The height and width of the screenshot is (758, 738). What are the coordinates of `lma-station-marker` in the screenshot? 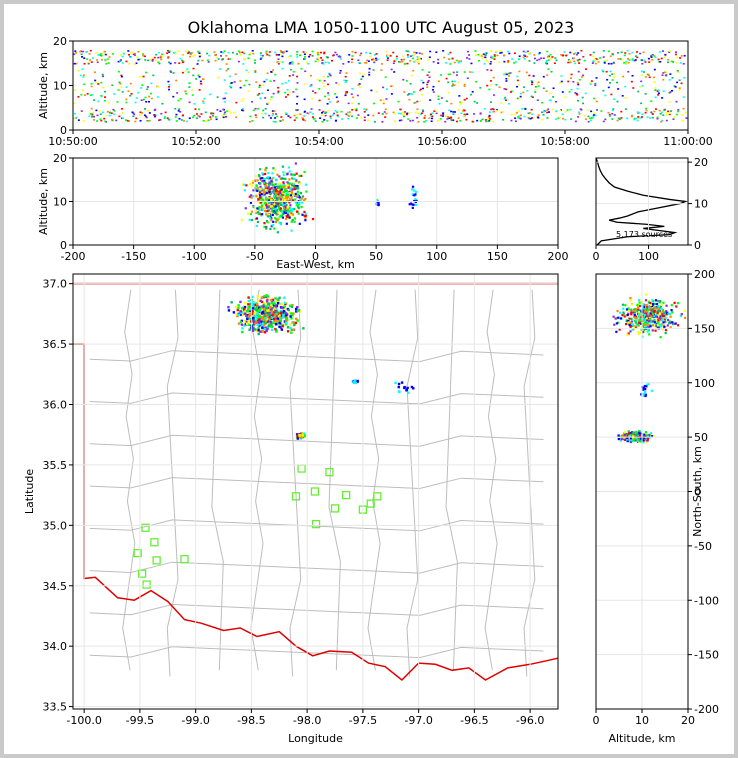 It's located at (301, 468).